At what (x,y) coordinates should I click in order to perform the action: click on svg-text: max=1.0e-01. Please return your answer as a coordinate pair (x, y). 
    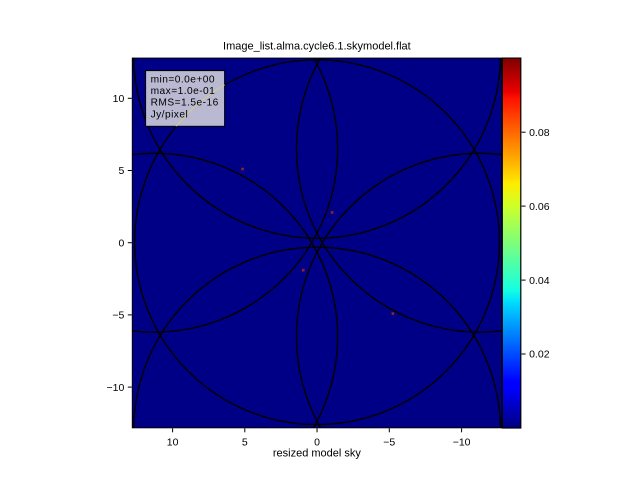
    Looking at the image, I should click on (183, 91).